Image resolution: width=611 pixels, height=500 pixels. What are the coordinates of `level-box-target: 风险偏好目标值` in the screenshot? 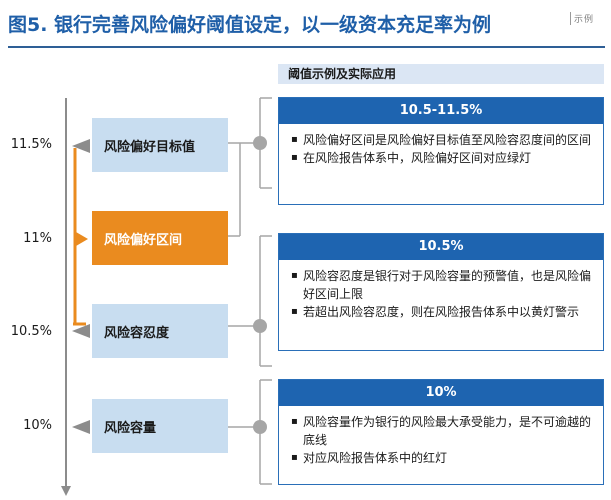 It's located at (160, 145).